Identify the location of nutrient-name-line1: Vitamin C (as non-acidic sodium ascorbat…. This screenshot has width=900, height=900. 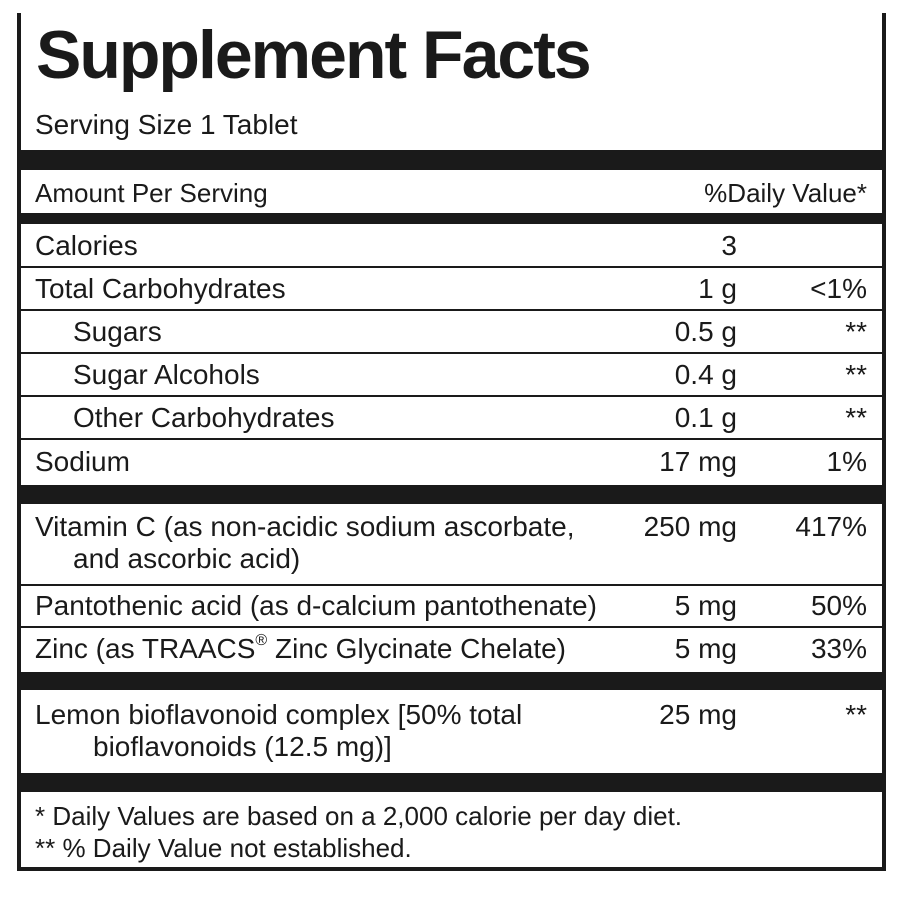
(305, 526).